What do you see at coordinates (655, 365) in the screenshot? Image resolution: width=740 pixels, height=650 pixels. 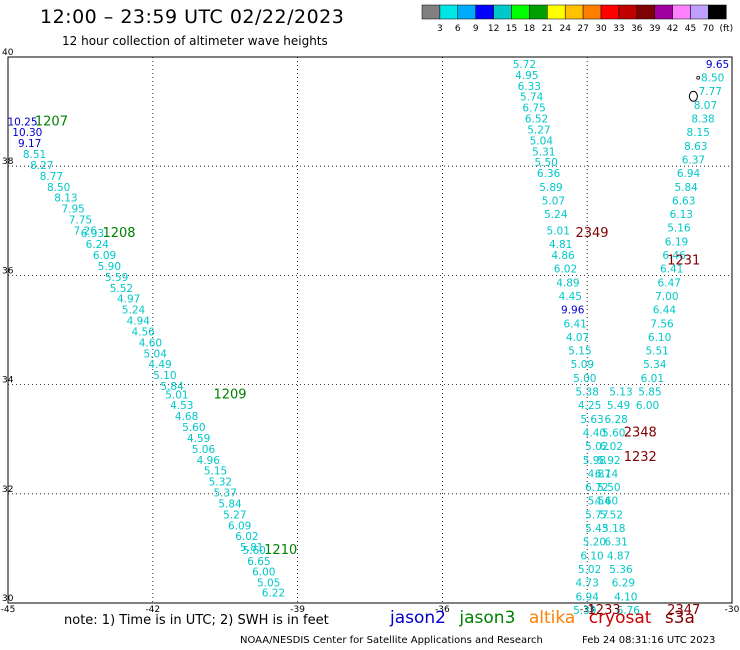 I see `wave-height-label: 5.34` at bounding box center [655, 365].